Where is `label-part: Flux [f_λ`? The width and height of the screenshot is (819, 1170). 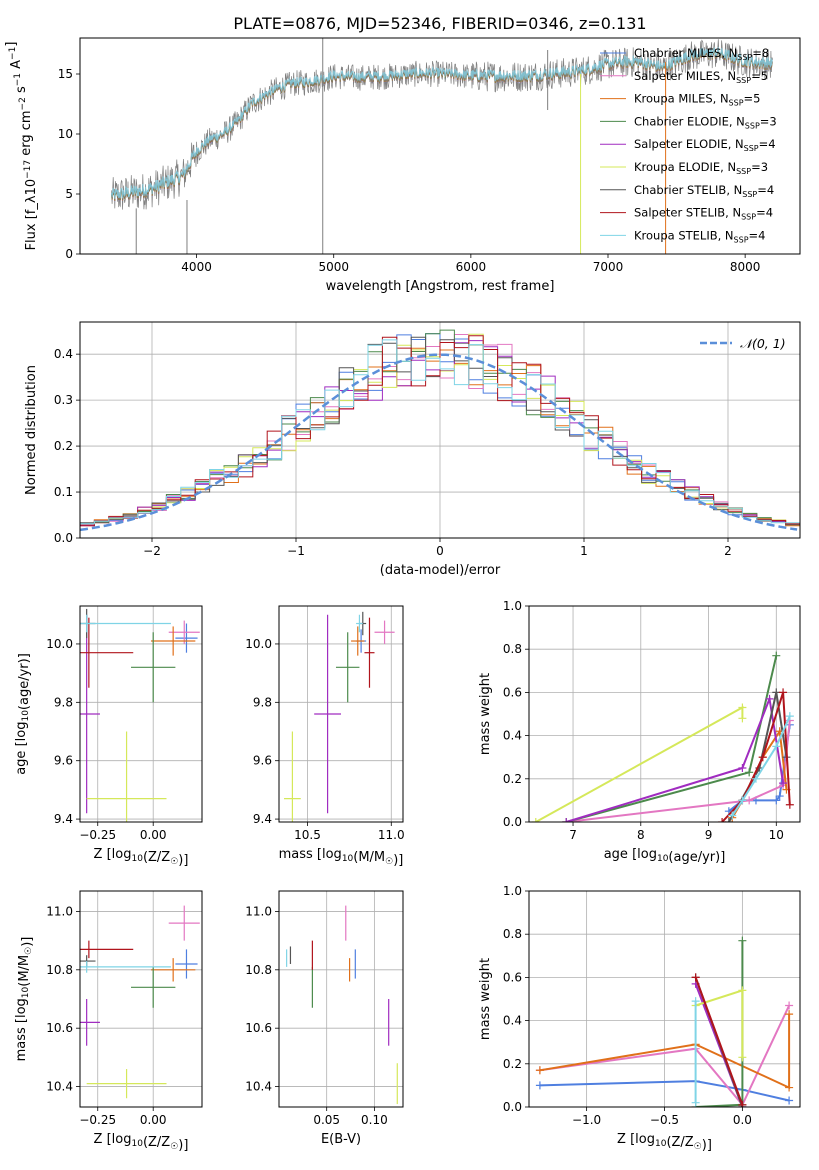 label-part: Flux [f_λ is located at coordinates (31, 222).